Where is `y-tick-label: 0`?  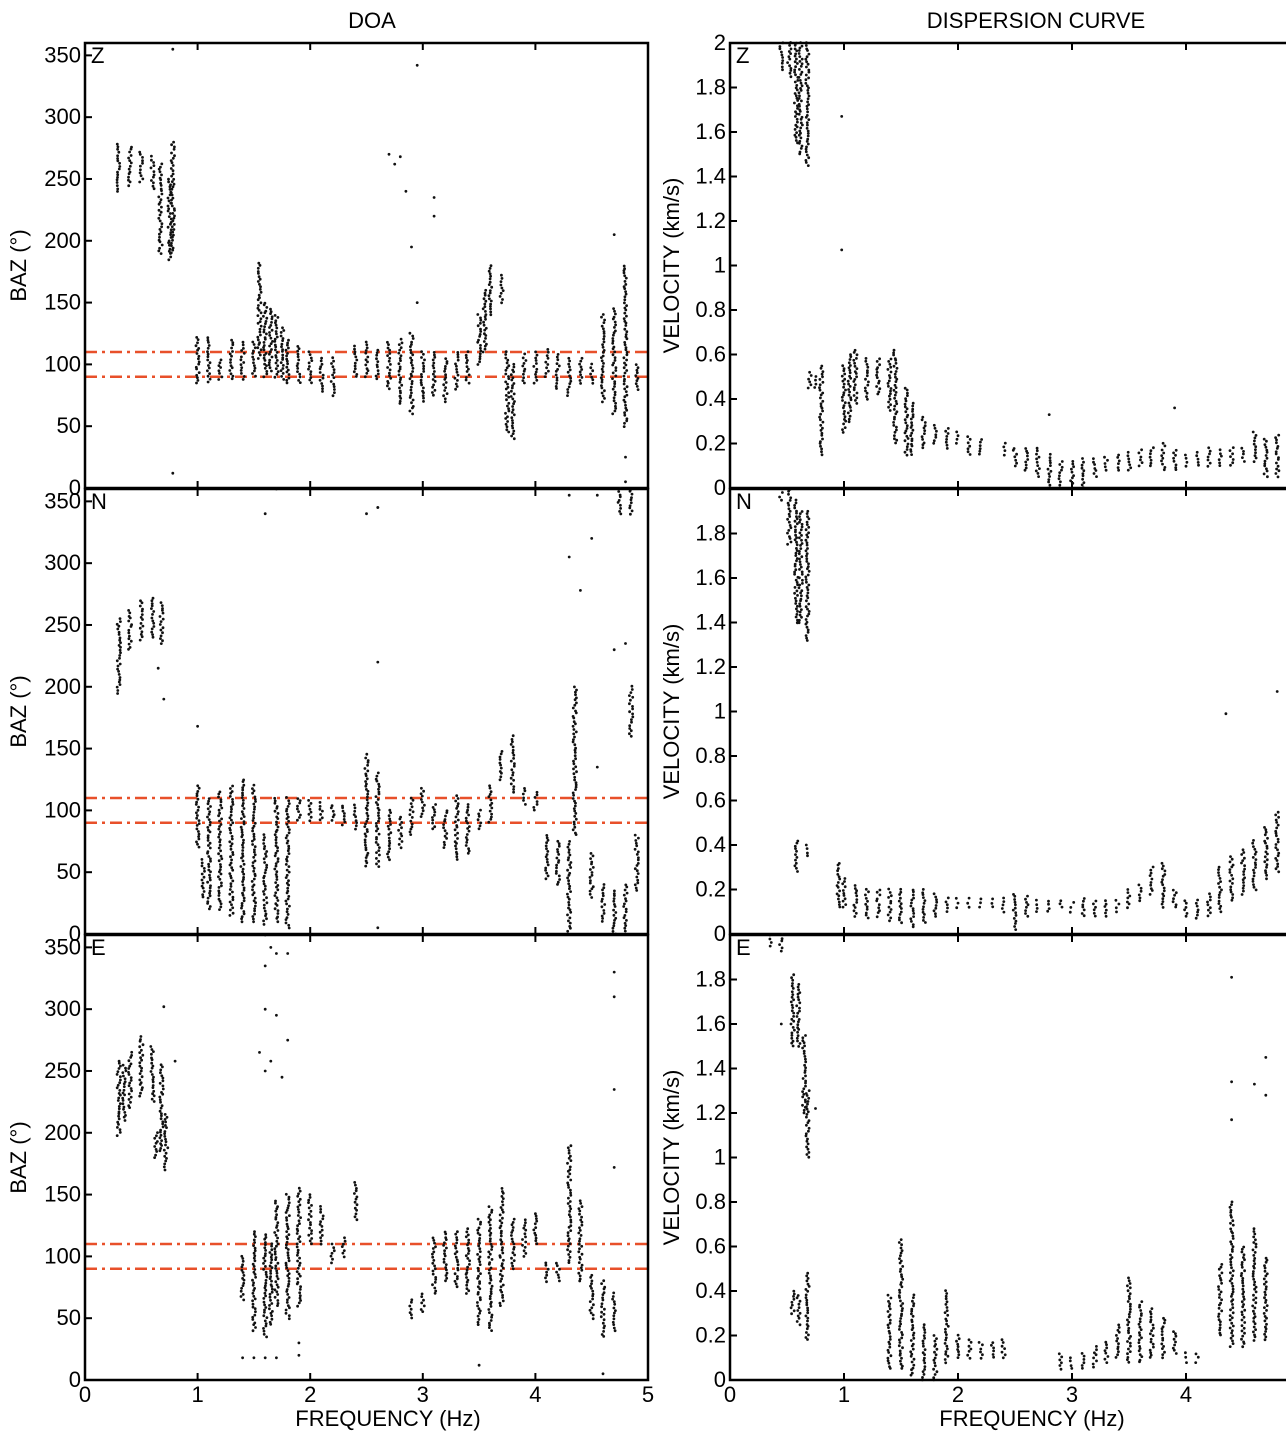
y-tick-label: 0 is located at coordinates (75, 487).